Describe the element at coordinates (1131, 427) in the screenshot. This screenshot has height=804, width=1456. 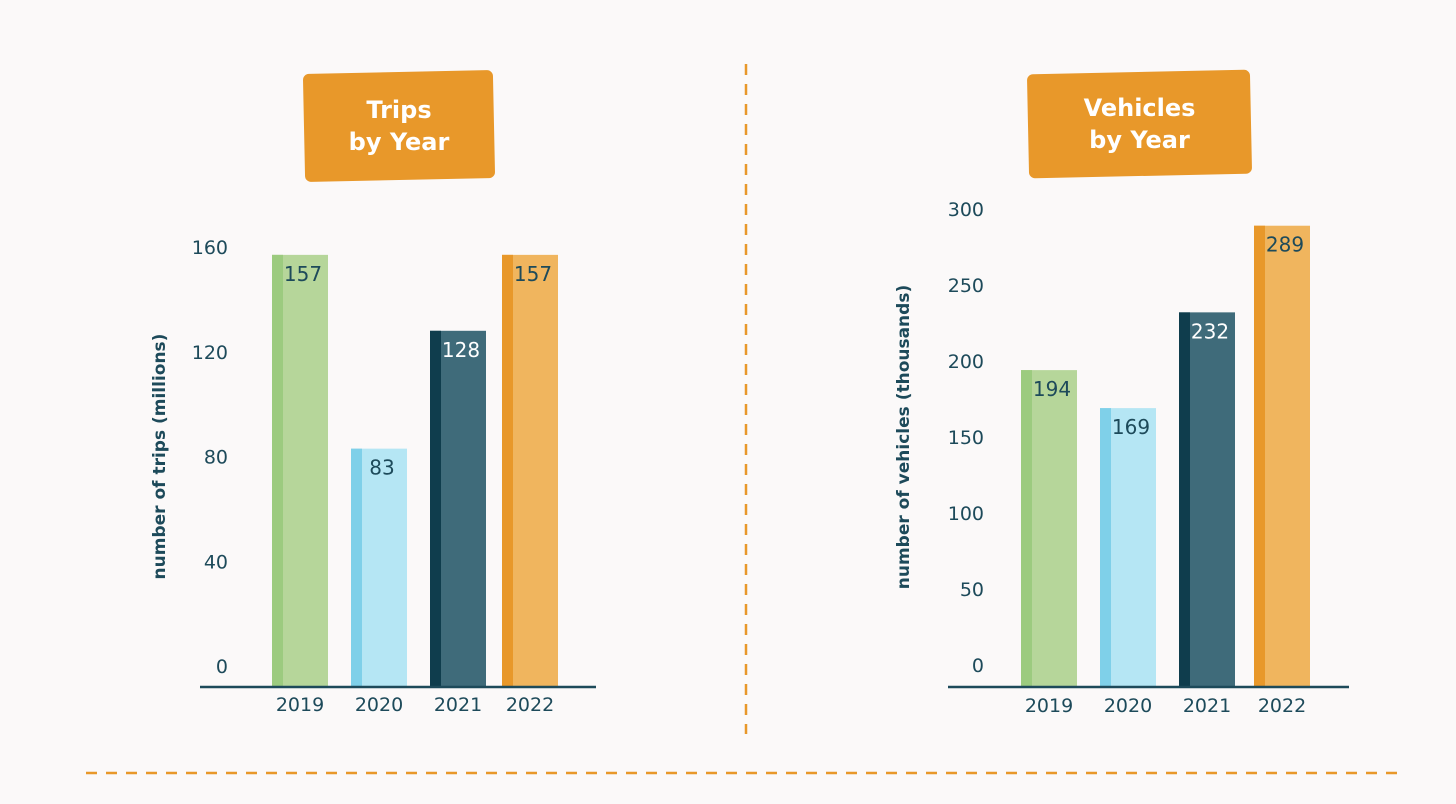
I see `bar-value-label: 169` at that location.